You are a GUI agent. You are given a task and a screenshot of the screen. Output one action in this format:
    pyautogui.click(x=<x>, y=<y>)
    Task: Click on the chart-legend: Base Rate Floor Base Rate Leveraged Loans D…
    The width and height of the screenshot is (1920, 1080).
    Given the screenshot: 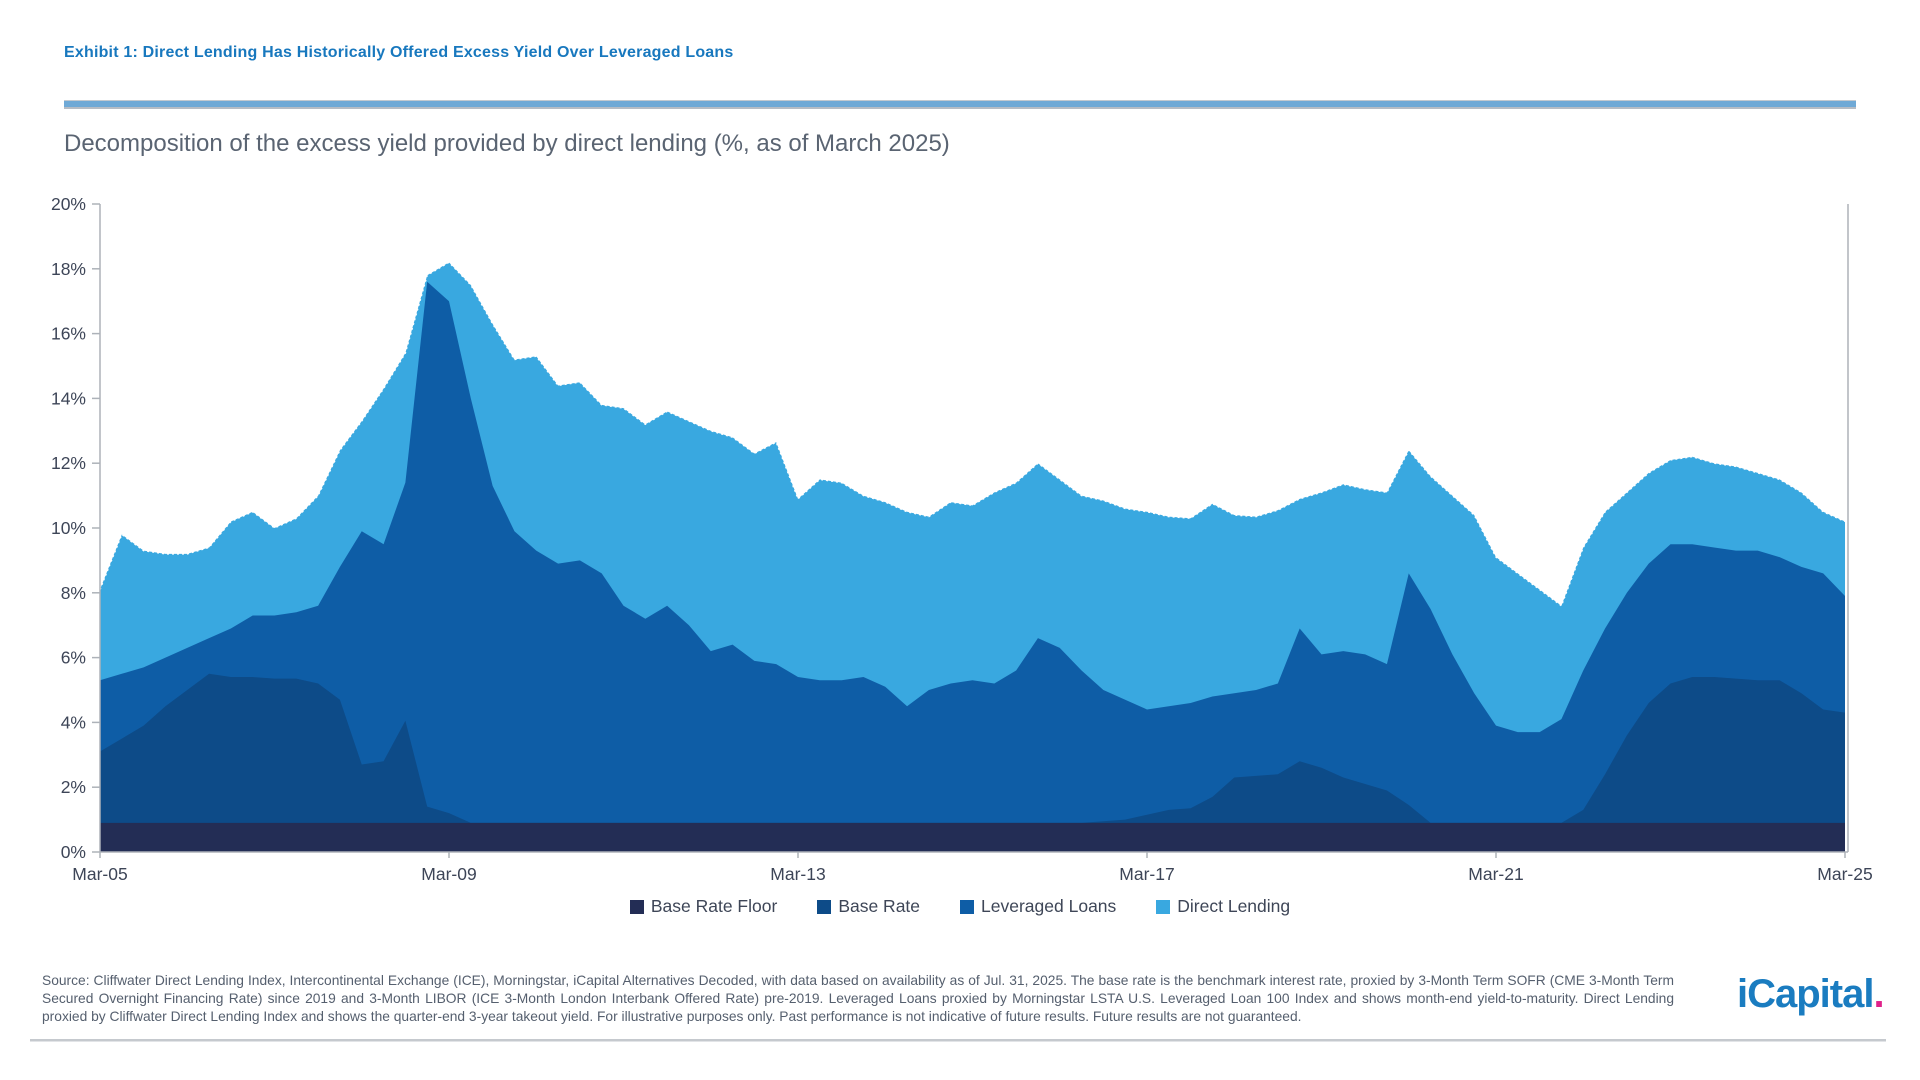 What is the action you would take?
    pyautogui.click(x=960, y=906)
    